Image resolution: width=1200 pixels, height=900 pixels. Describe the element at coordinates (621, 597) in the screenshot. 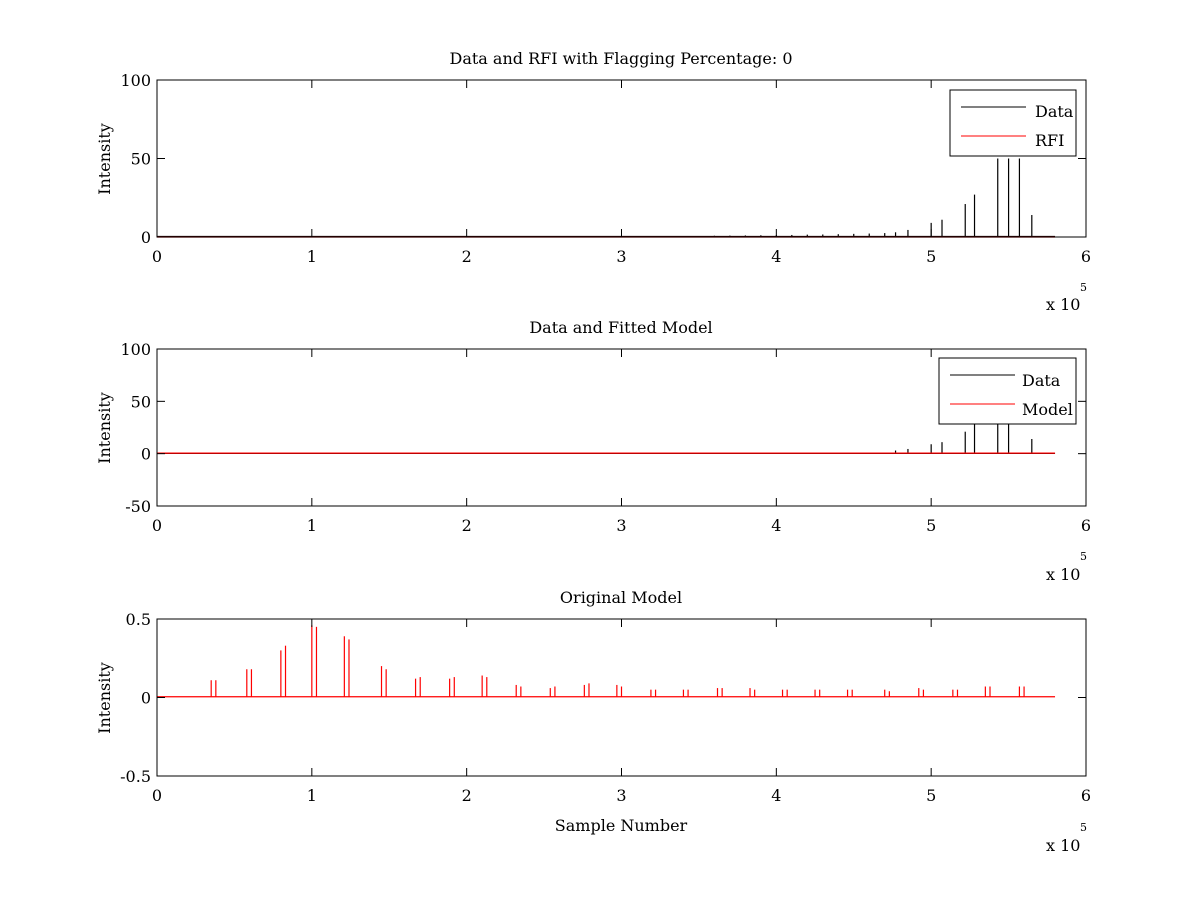

I see `plot-title: Original Model` at that location.